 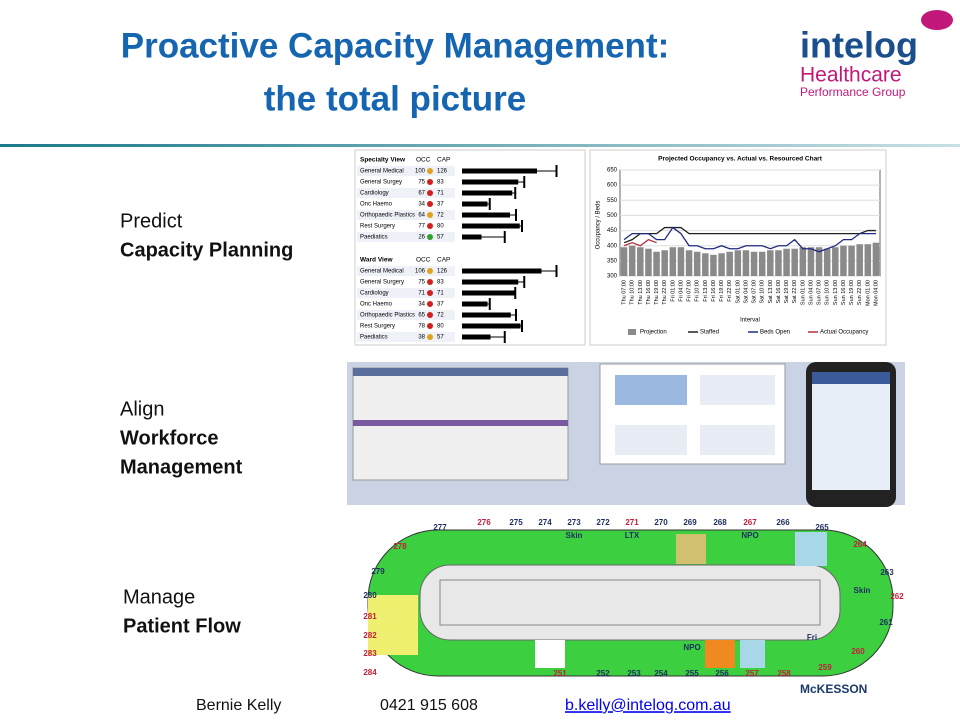 I want to click on room-number: 284, so click(x=370, y=672).